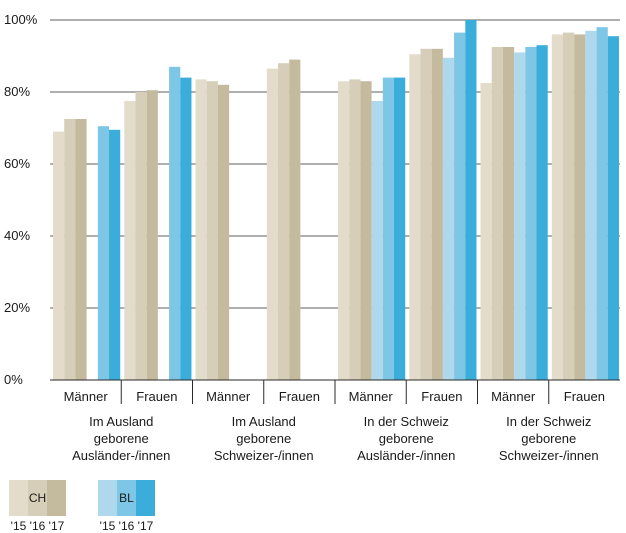 The width and height of the screenshot is (626, 533). Describe the element at coordinates (127, 526) in the screenshot. I see `legend-year-bl: '16` at that location.